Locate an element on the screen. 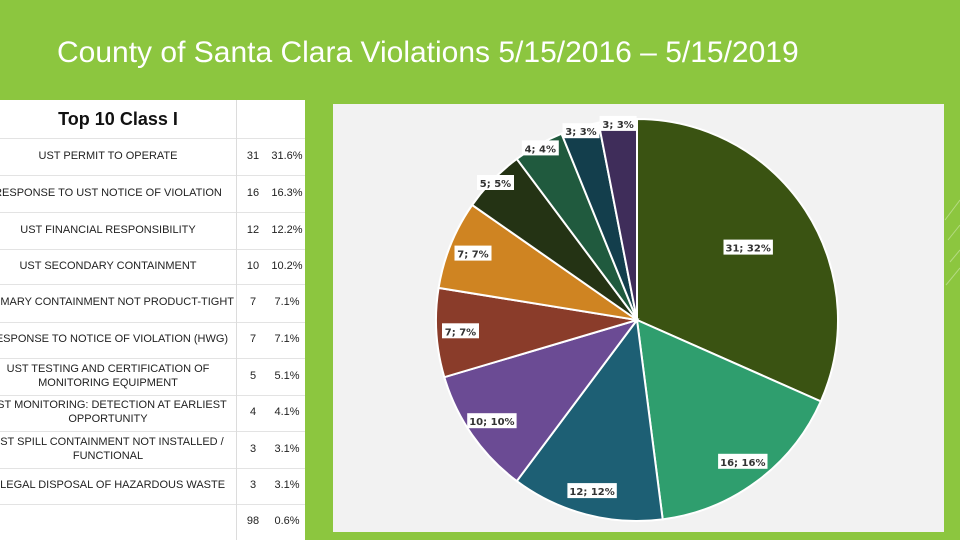 This screenshot has height=540, width=960. table-row: UST PERMIT TO OPERATE 31 31.6% is located at coordinates (152, 157).